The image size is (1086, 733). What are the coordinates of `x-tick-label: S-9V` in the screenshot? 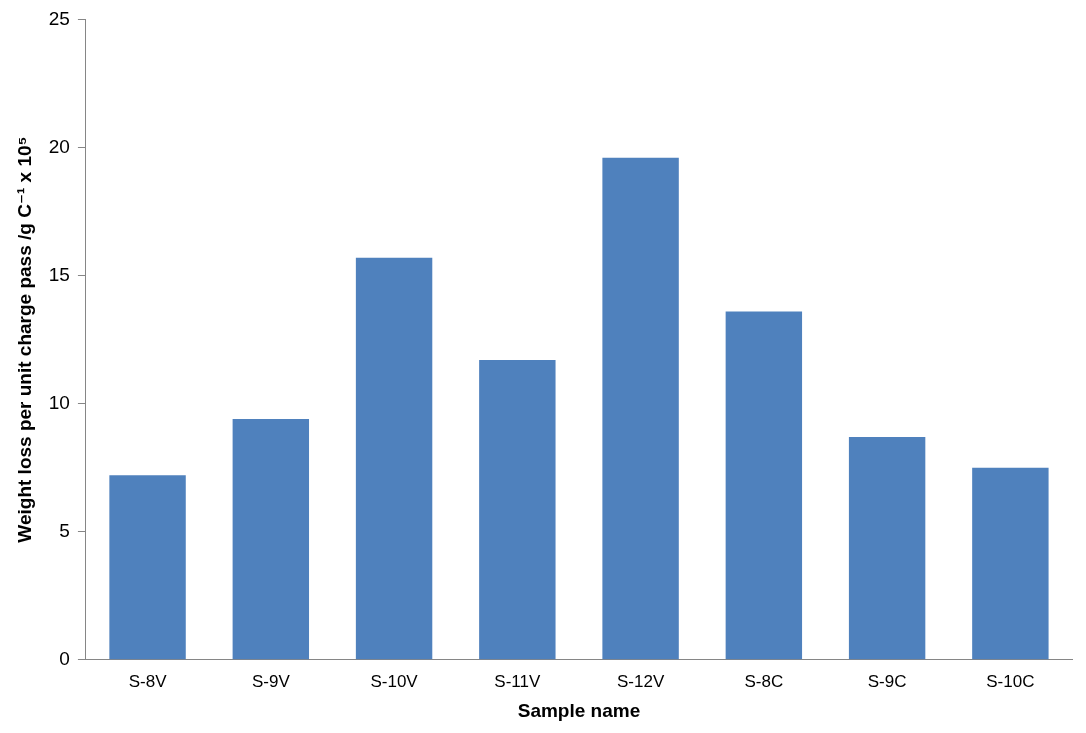 It's located at (271, 681).